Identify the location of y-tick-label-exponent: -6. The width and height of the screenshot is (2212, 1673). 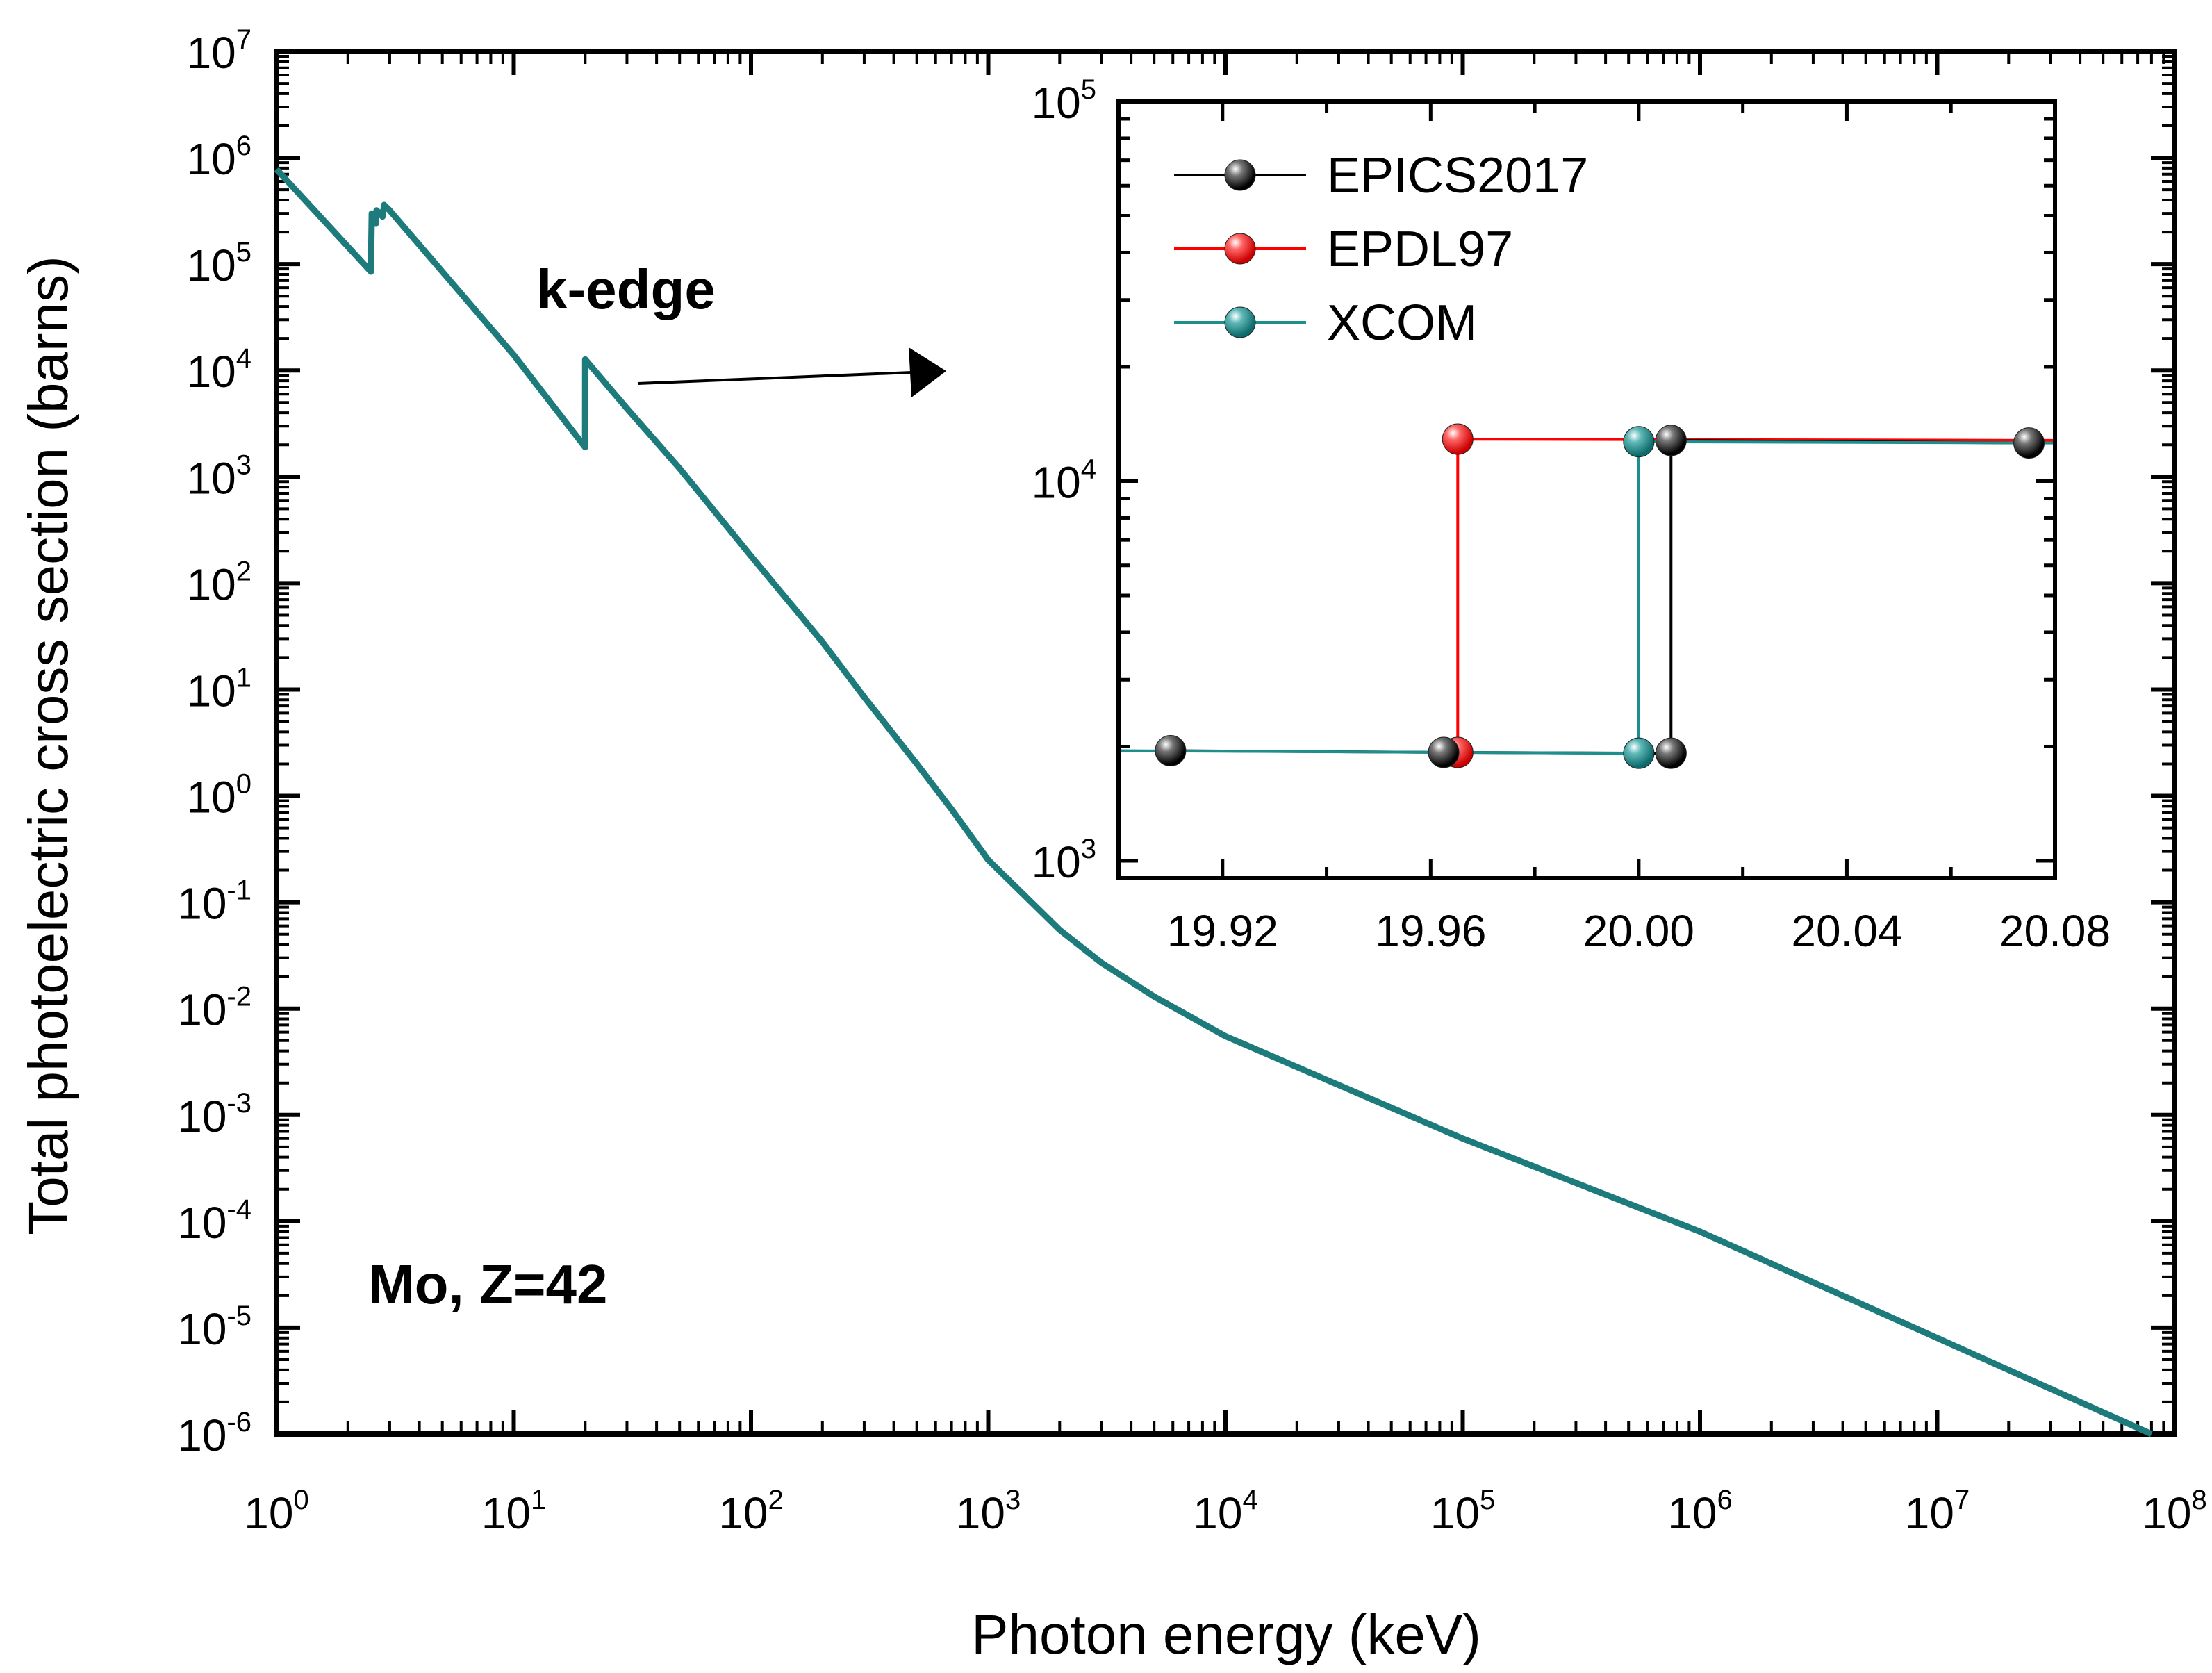
(238, 1422).